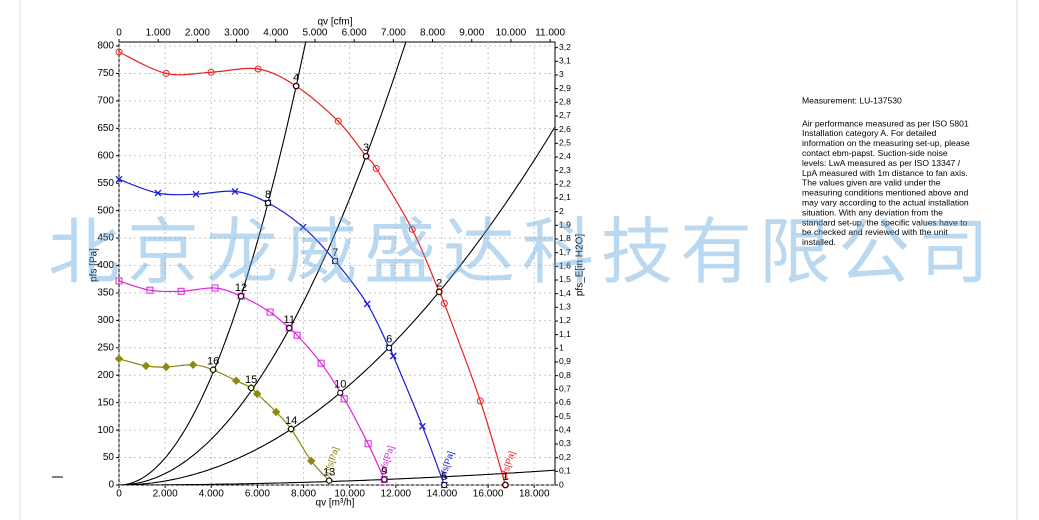 The height and width of the screenshot is (520, 1039). I want to click on operating-point-label: 2, so click(439, 284).